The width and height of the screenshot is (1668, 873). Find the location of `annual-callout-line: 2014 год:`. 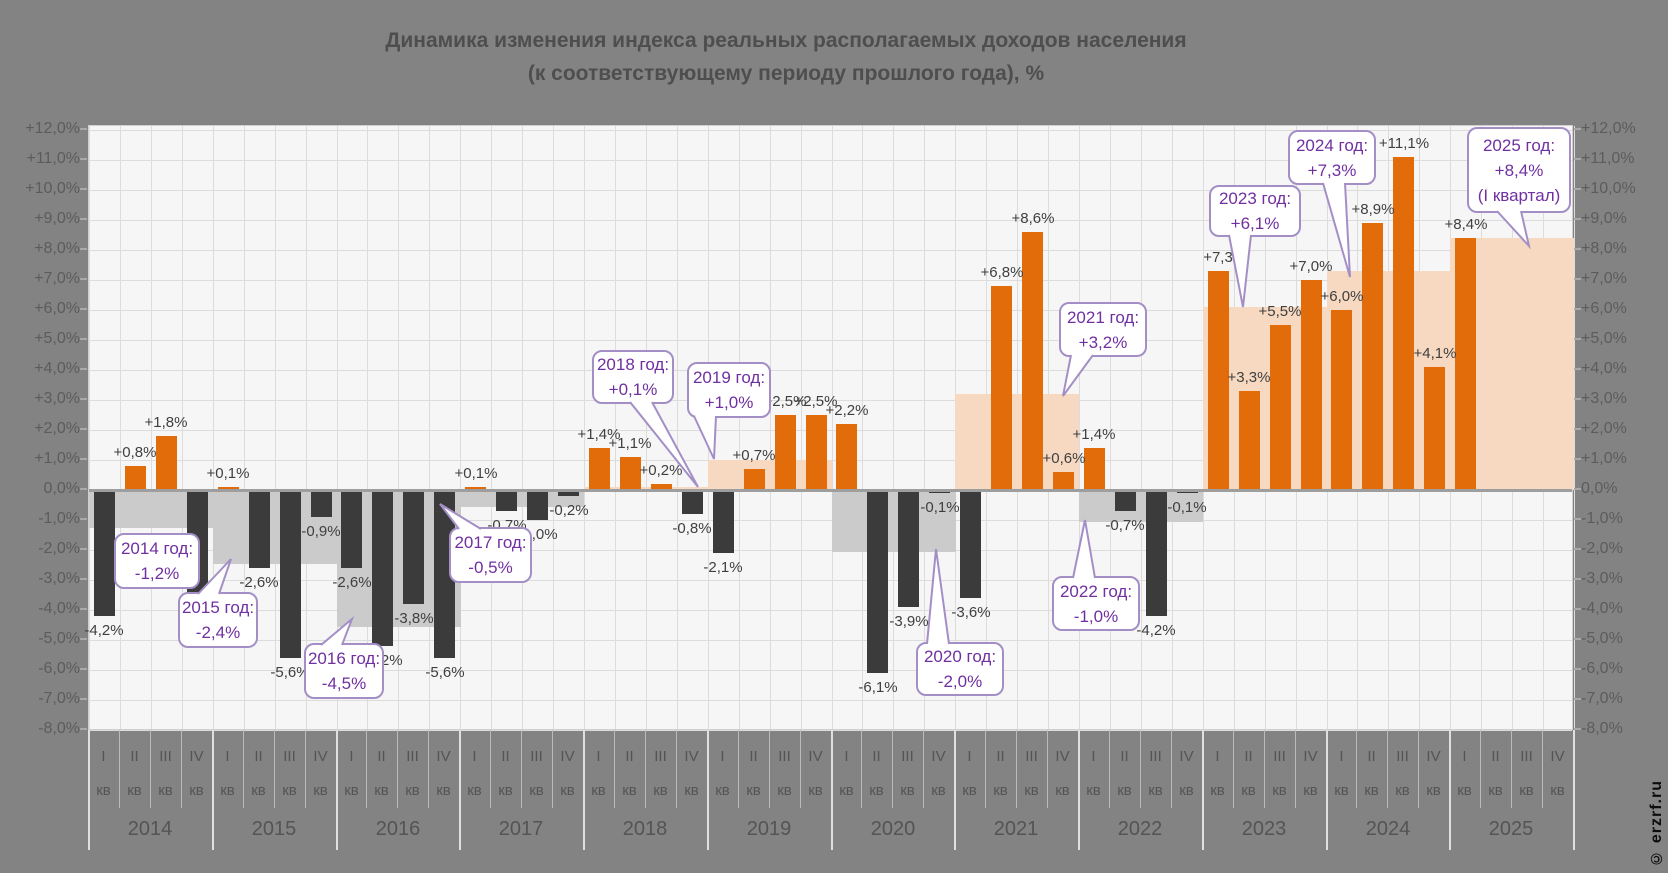

annual-callout-line: 2014 год: is located at coordinates (157, 548).